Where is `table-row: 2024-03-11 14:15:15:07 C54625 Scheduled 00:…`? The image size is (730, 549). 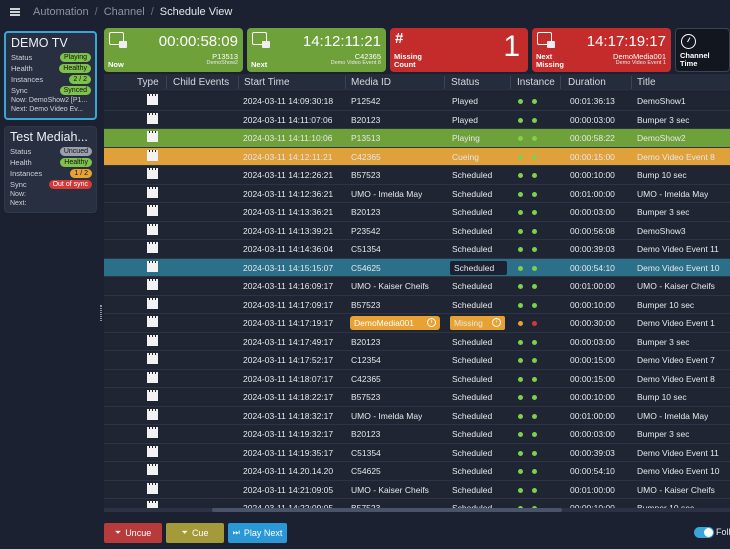 table-row: 2024-03-11 14:15:15:07 C54625 Scheduled 00:… is located at coordinates (417, 267).